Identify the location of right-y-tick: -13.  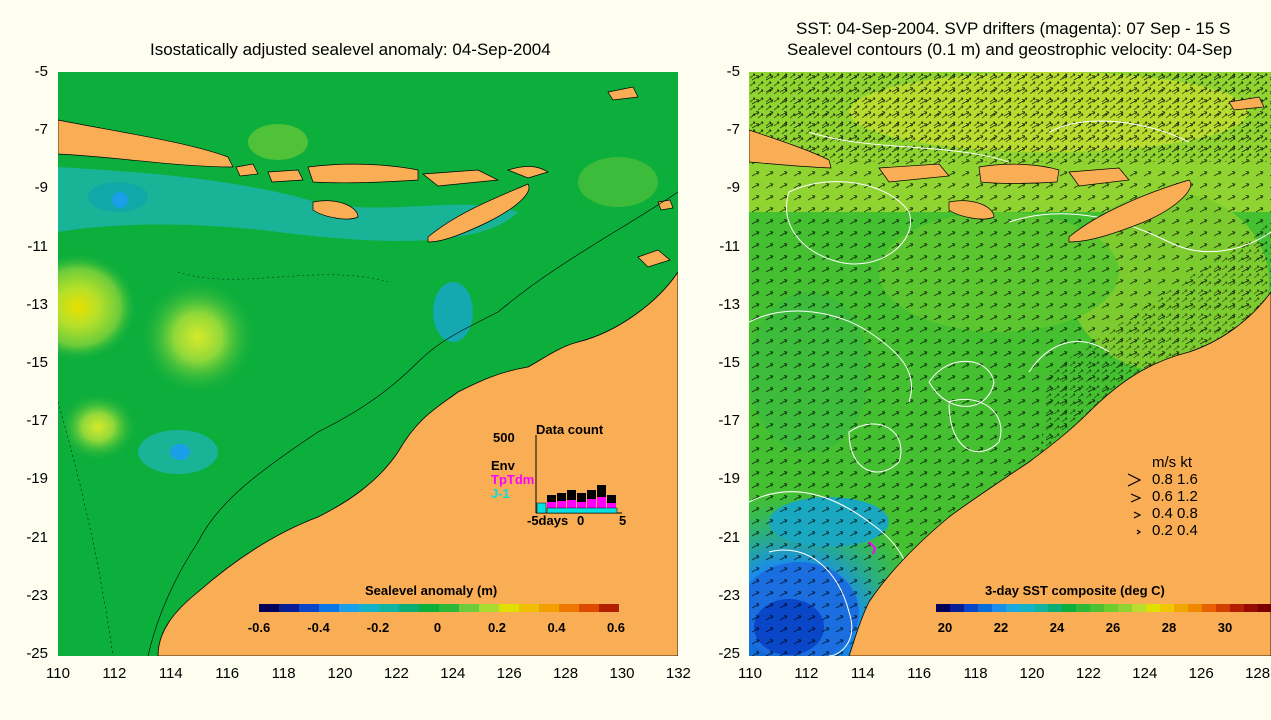
(729, 304).